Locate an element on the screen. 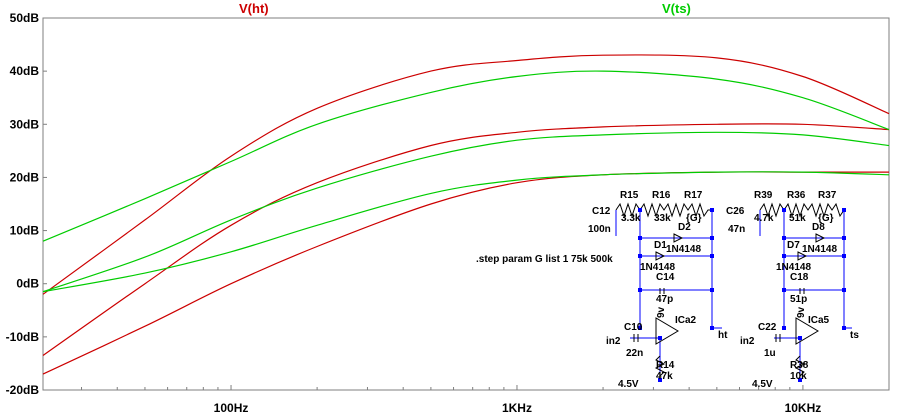 The image size is (900, 416). svg-text: ht is located at coordinates (723, 335).